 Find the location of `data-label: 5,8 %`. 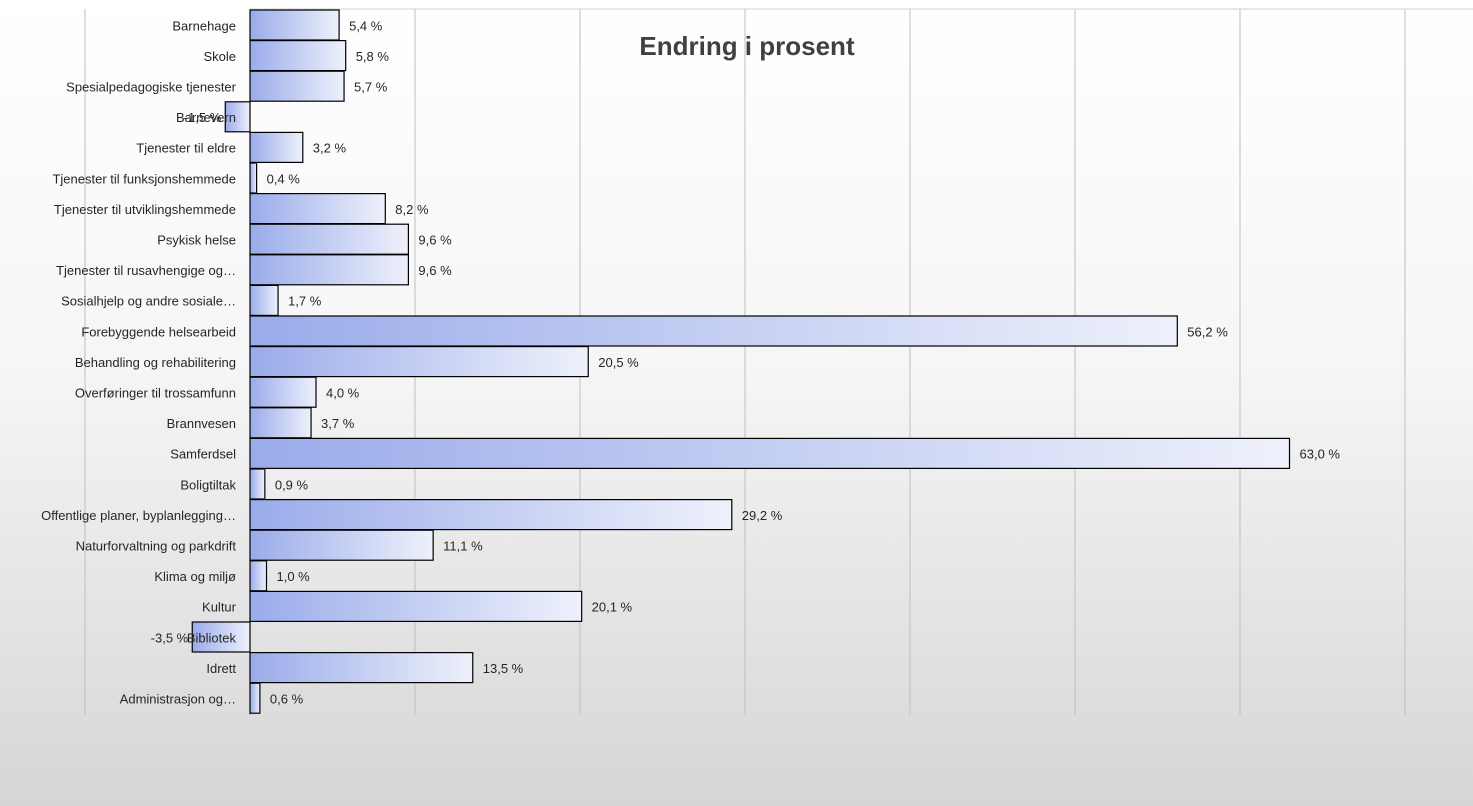

data-label: 5,8 % is located at coordinates (373, 56).